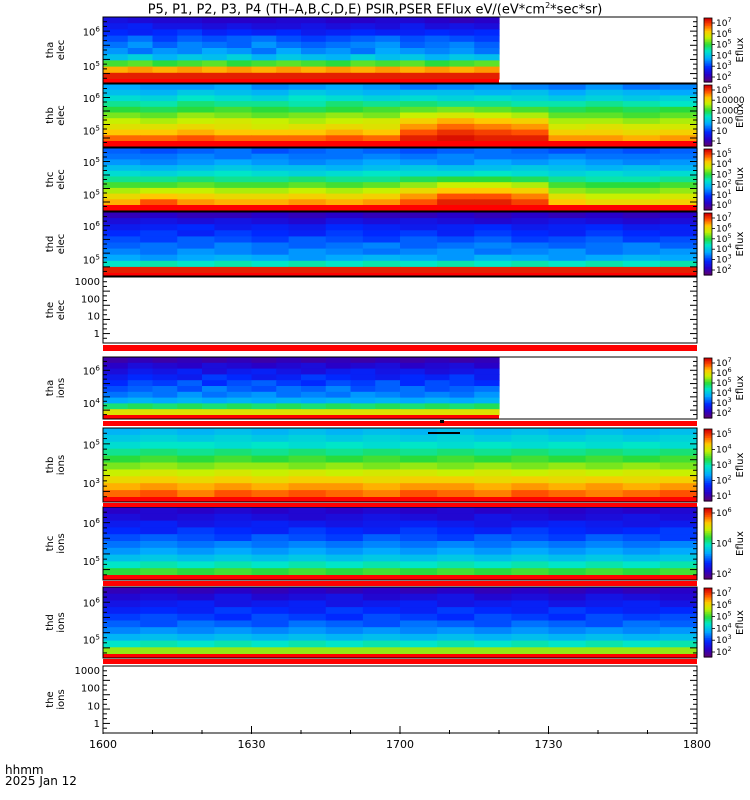  What do you see at coordinates (724, 480) in the screenshot?
I see `colorbar-tick-label: 10²` at bounding box center [724, 480].